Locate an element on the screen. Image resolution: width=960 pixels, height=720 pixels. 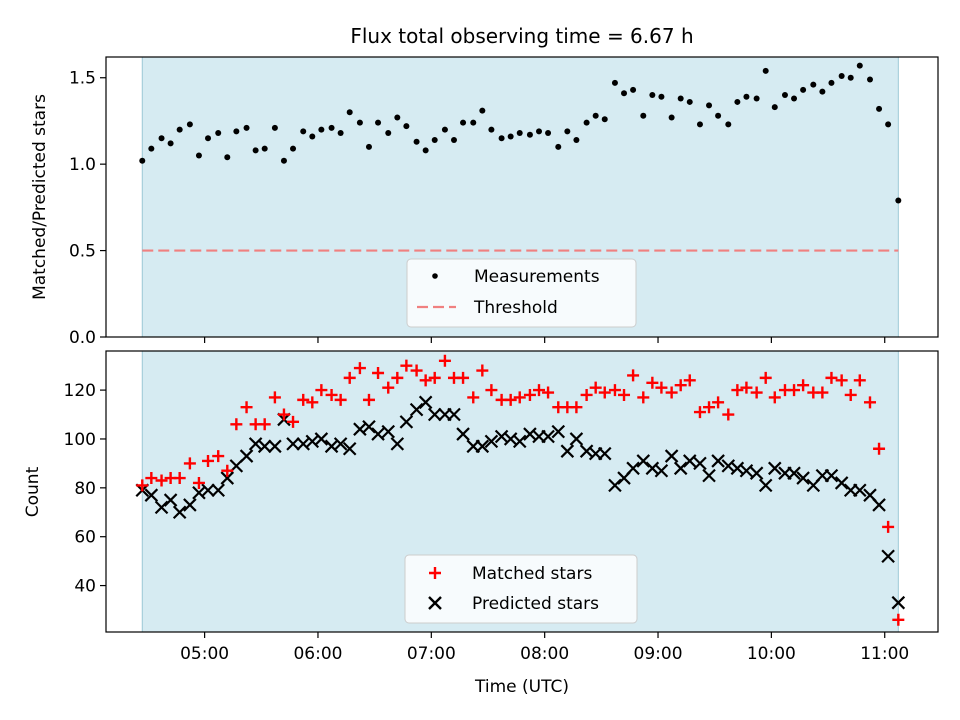
bottom-x-tick-label: 06:00 is located at coordinates (317, 654).